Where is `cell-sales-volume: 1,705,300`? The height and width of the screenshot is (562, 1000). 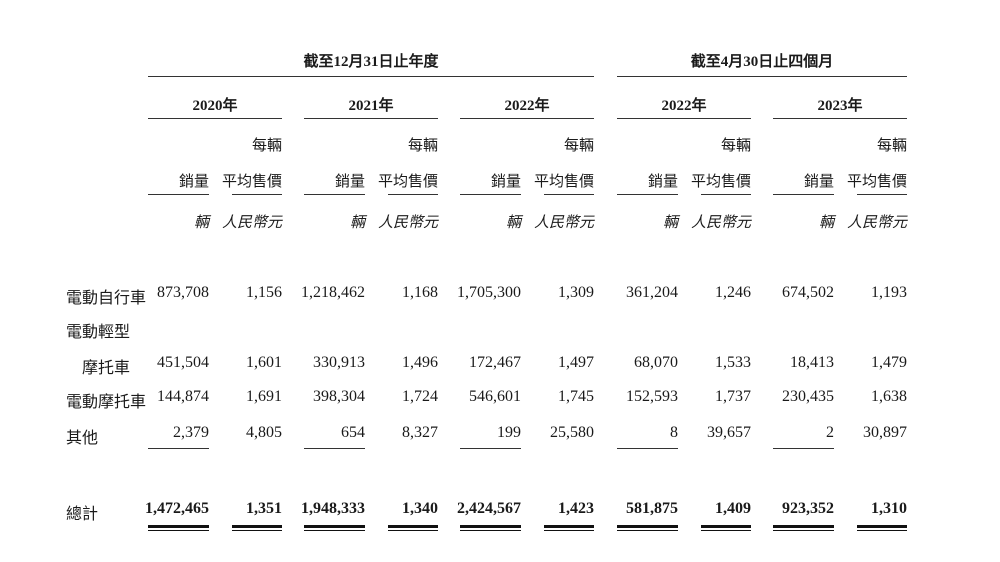
cell-sales-volume: 1,705,300 is located at coordinates (489, 292).